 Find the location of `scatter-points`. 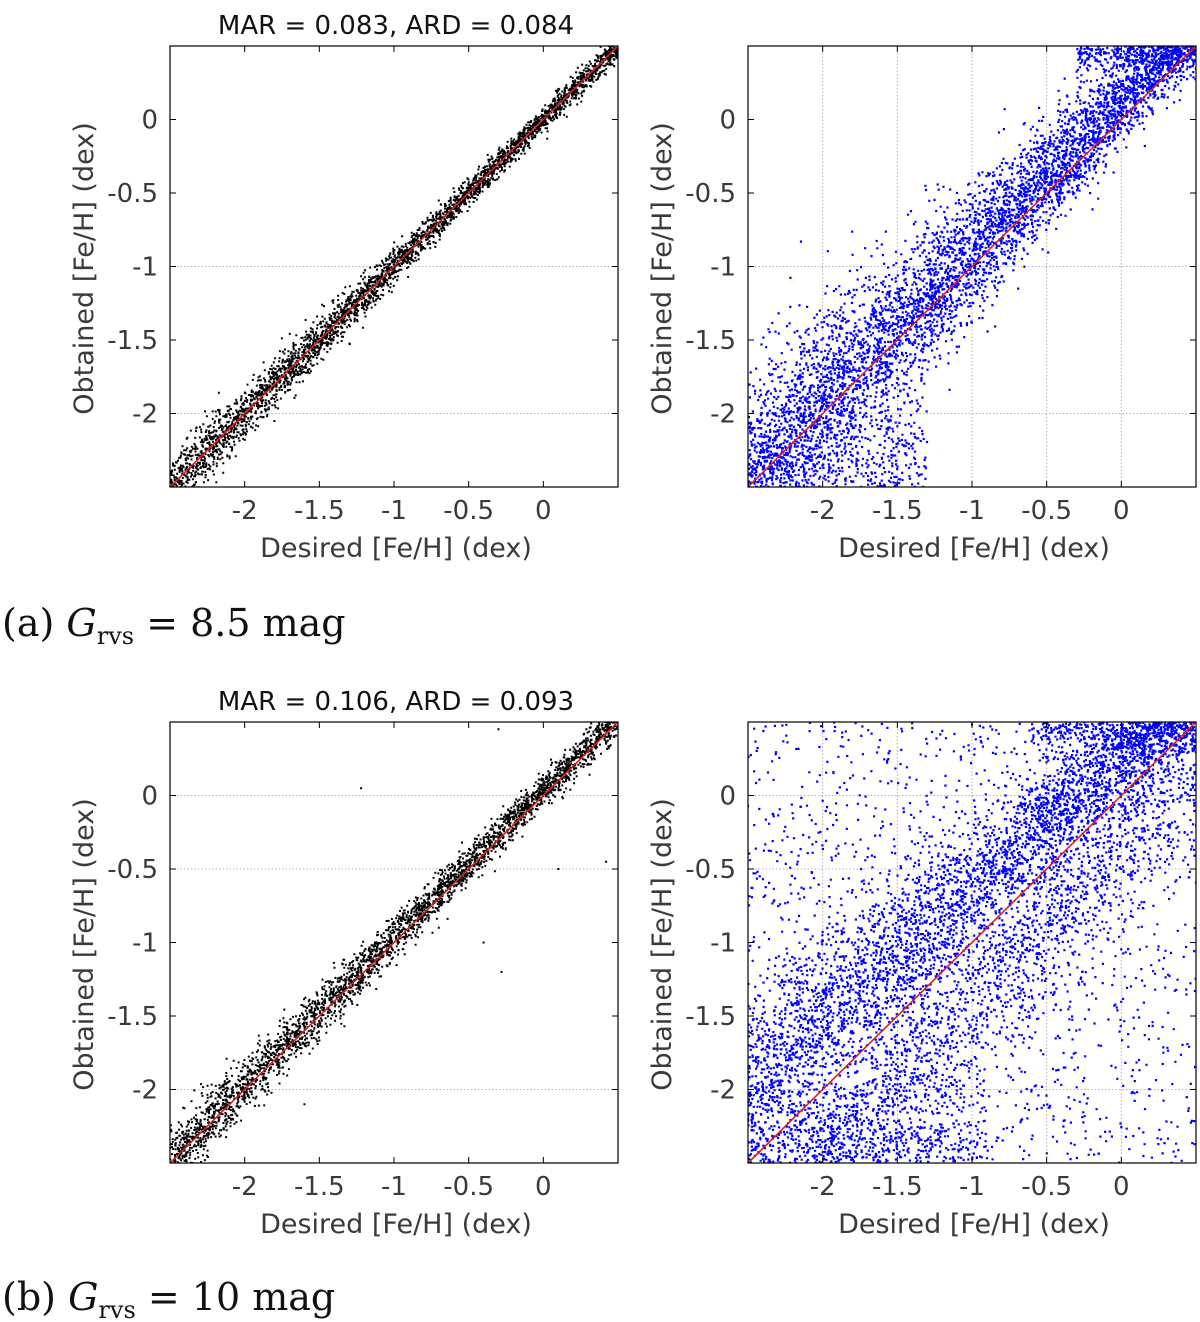

scatter-points is located at coordinates (394, 266).